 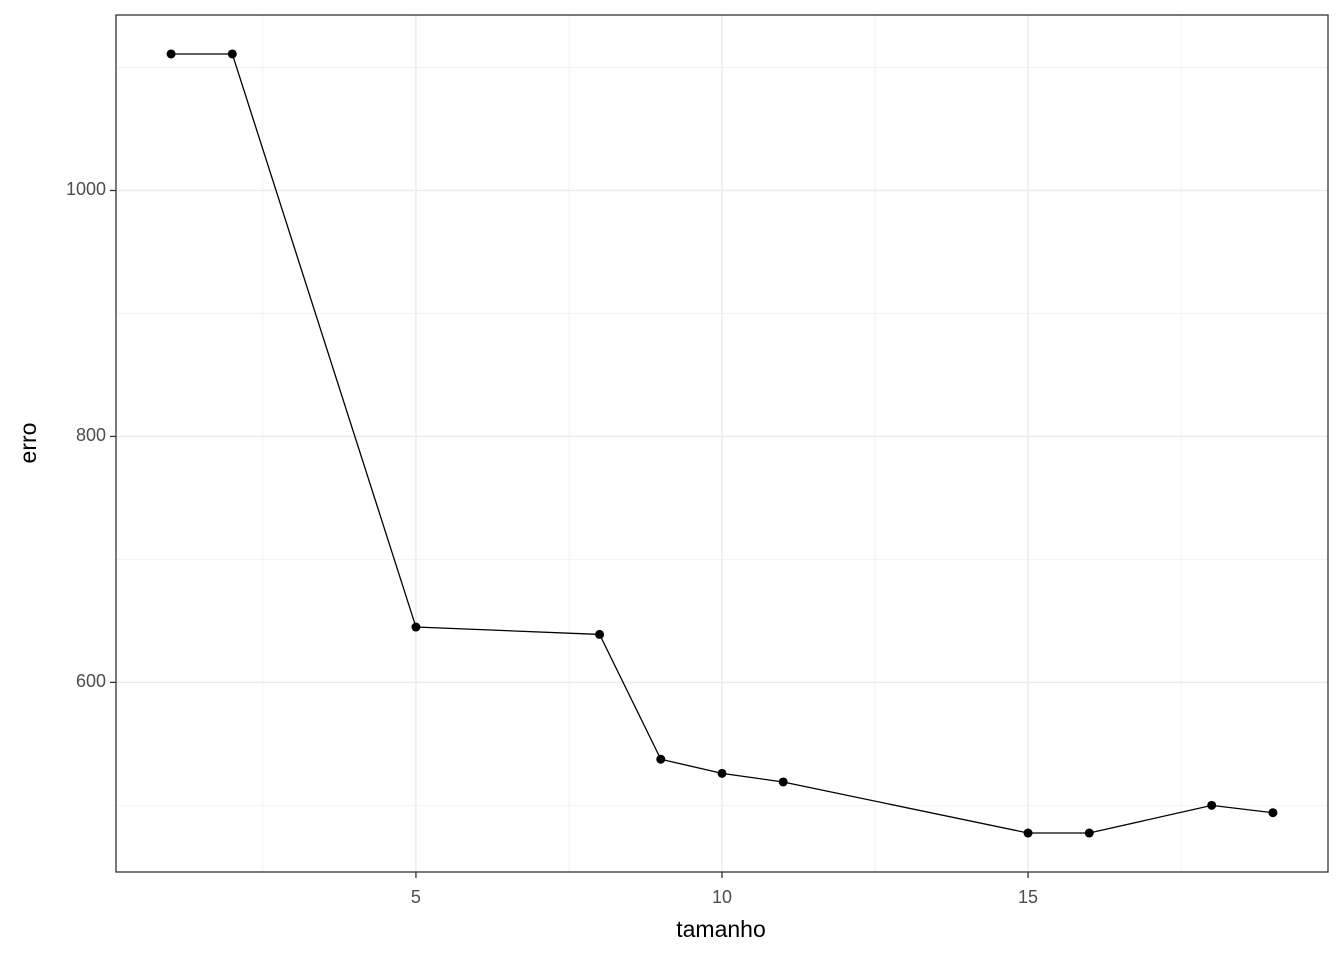 What do you see at coordinates (416, 897) in the screenshot?
I see `x-tick-label: 5` at bounding box center [416, 897].